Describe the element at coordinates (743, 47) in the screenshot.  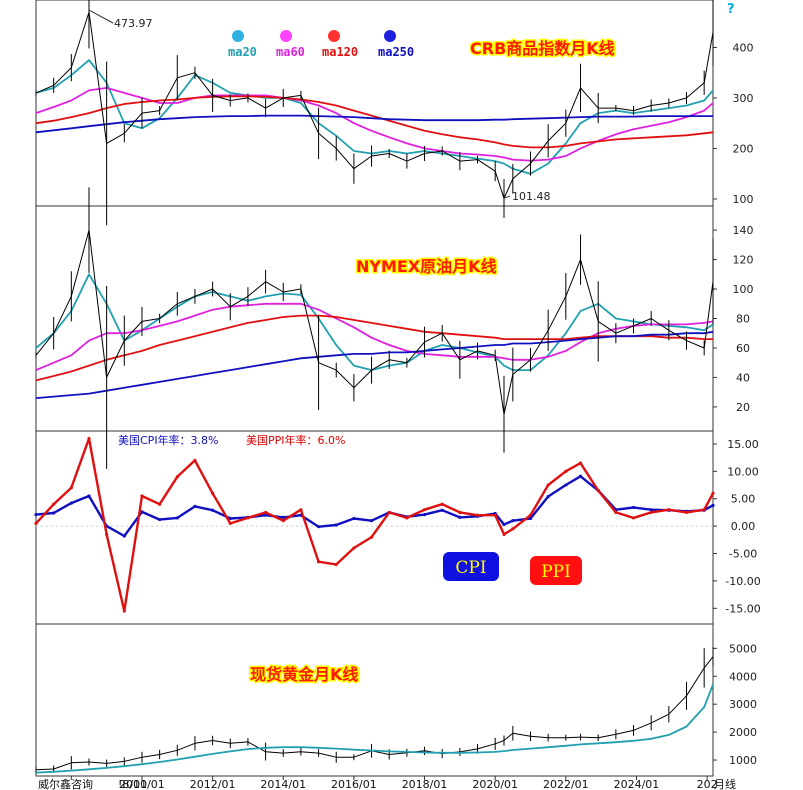
I see `panel1-ytick-label: 400` at that location.